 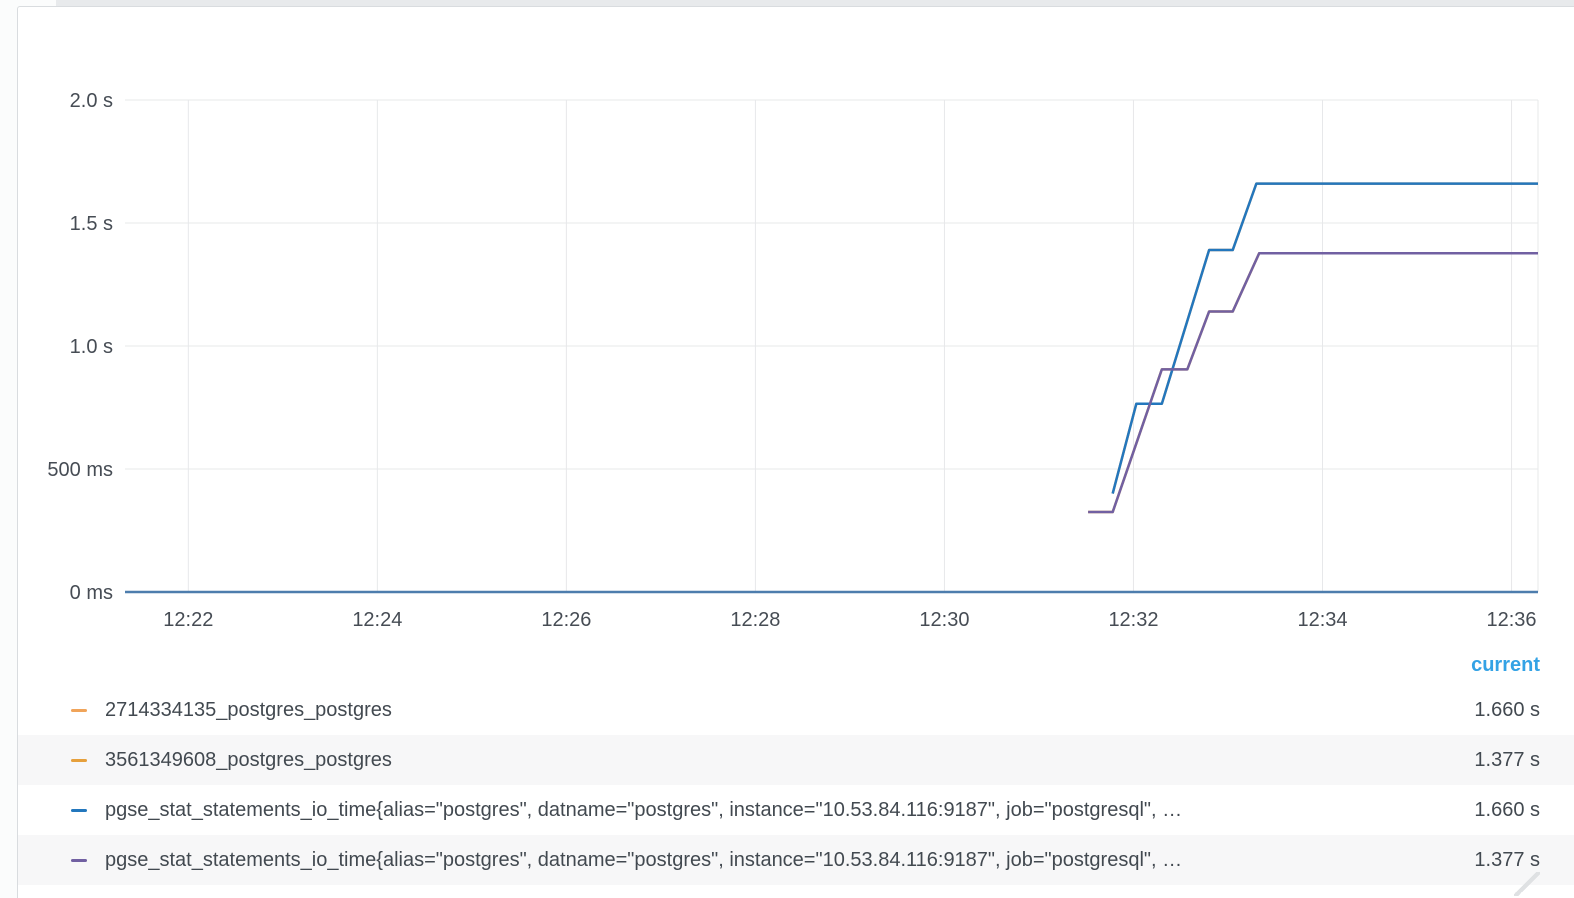 I want to click on svg-text: 12:36, so click(x=1512, y=620).